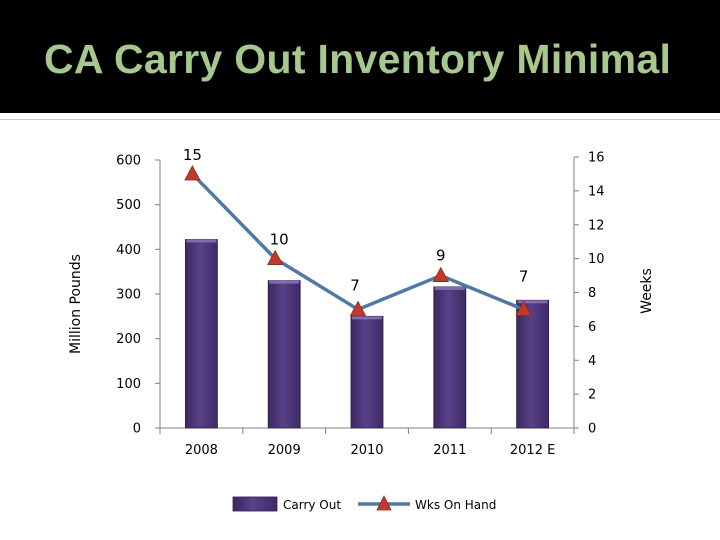  What do you see at coordinates (128, 295) in the screenshot?
I see `left-tick-label: 300` at bounding box center [128, 295].